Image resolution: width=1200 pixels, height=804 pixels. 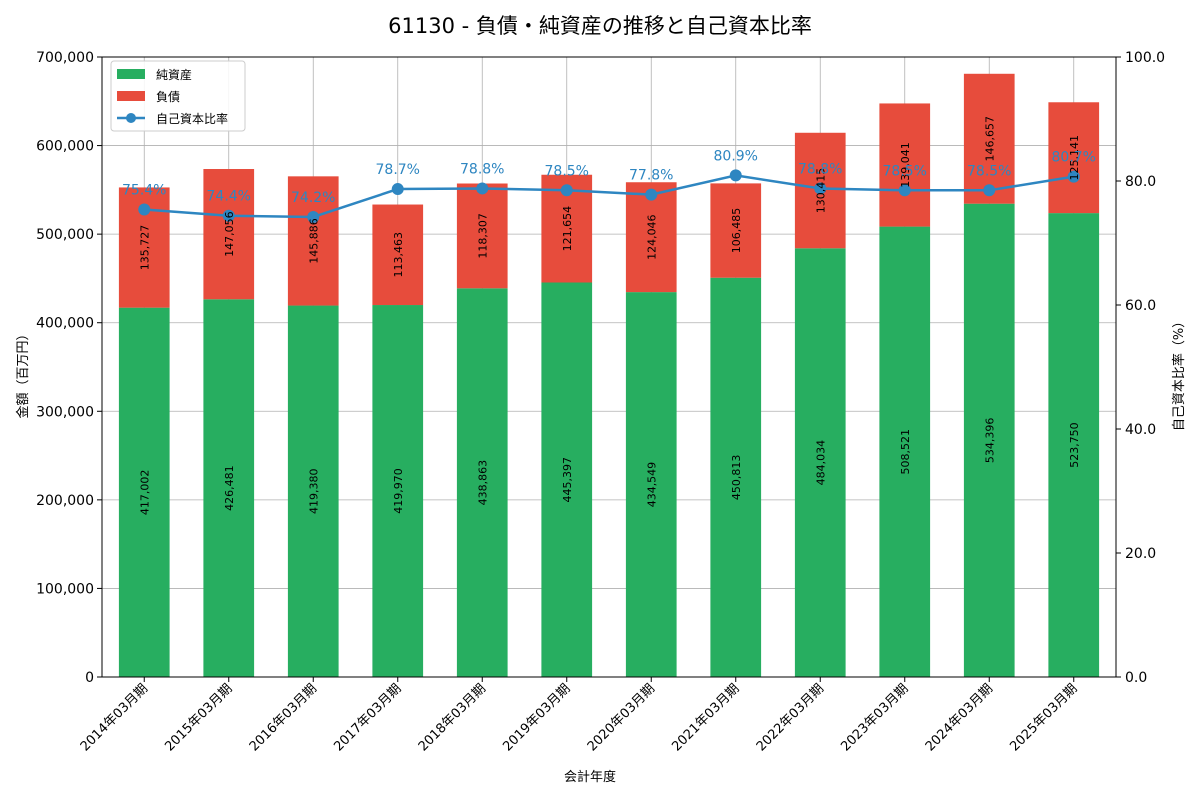 I want to click on data-label-equity: 417,002, so click(x=144, y=493).